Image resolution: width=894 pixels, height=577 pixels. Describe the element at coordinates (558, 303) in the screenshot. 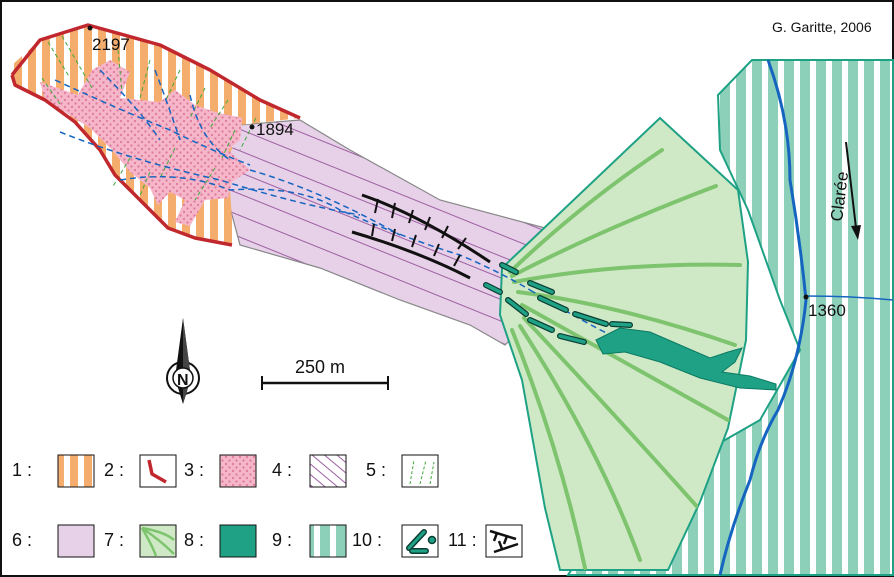

I see `levees-fill` at that location.